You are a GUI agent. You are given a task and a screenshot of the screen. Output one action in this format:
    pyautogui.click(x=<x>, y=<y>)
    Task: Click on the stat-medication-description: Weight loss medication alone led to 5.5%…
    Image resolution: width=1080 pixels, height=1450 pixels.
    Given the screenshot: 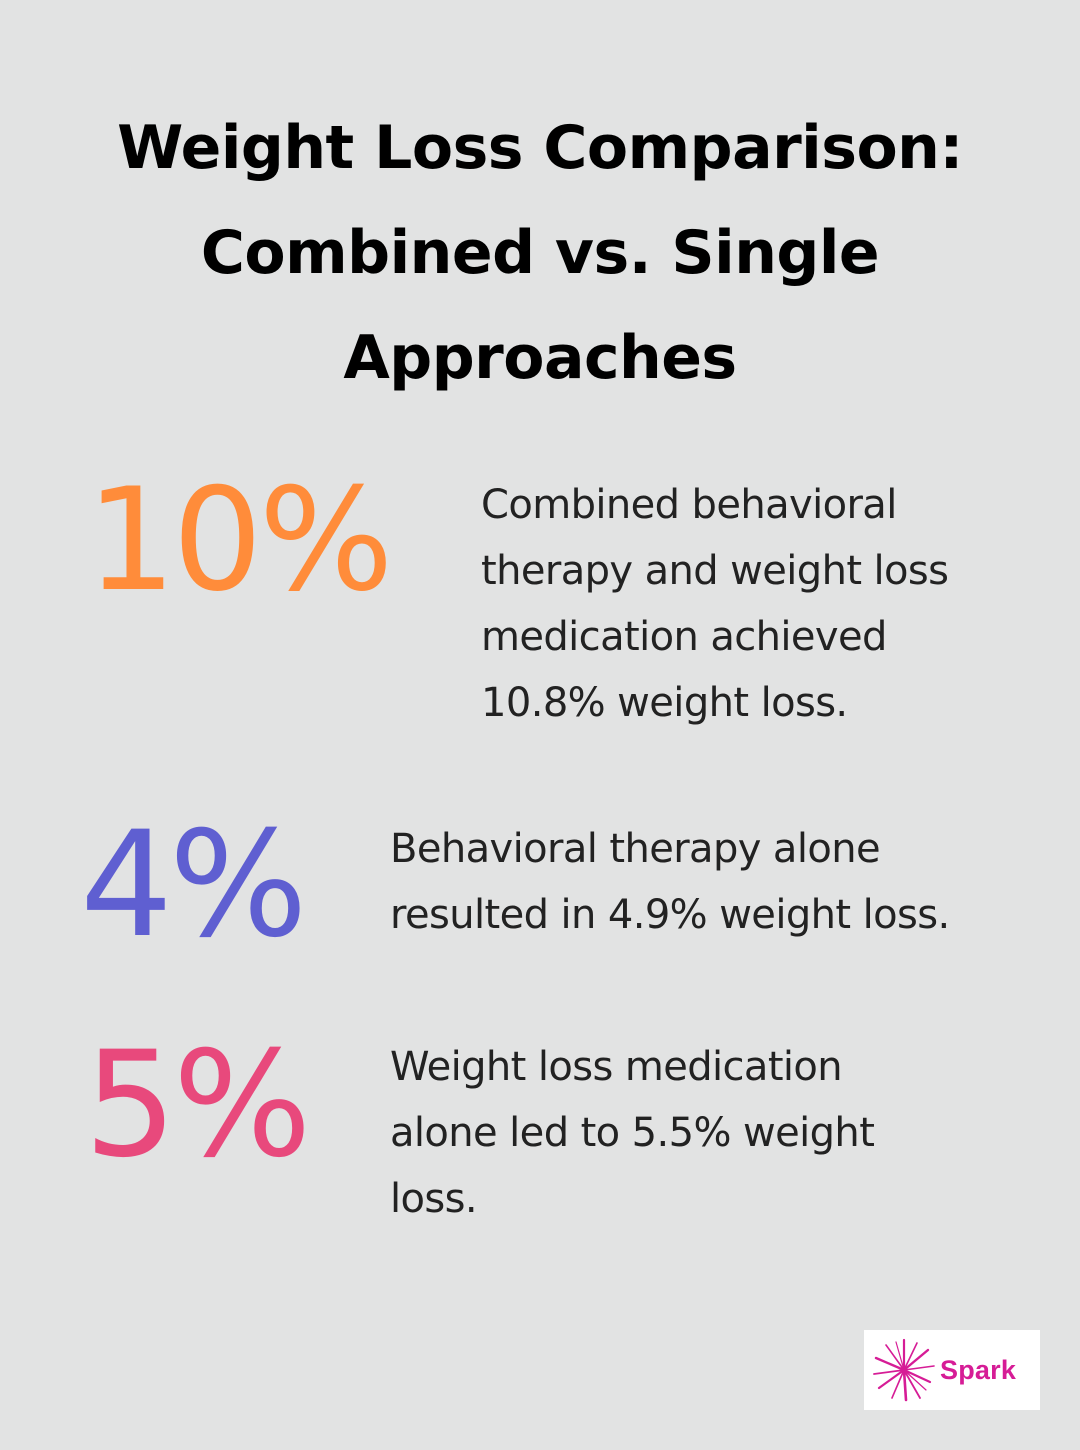 What is the action you would take?
    pyautogui.click(x=632, y=1133)
    